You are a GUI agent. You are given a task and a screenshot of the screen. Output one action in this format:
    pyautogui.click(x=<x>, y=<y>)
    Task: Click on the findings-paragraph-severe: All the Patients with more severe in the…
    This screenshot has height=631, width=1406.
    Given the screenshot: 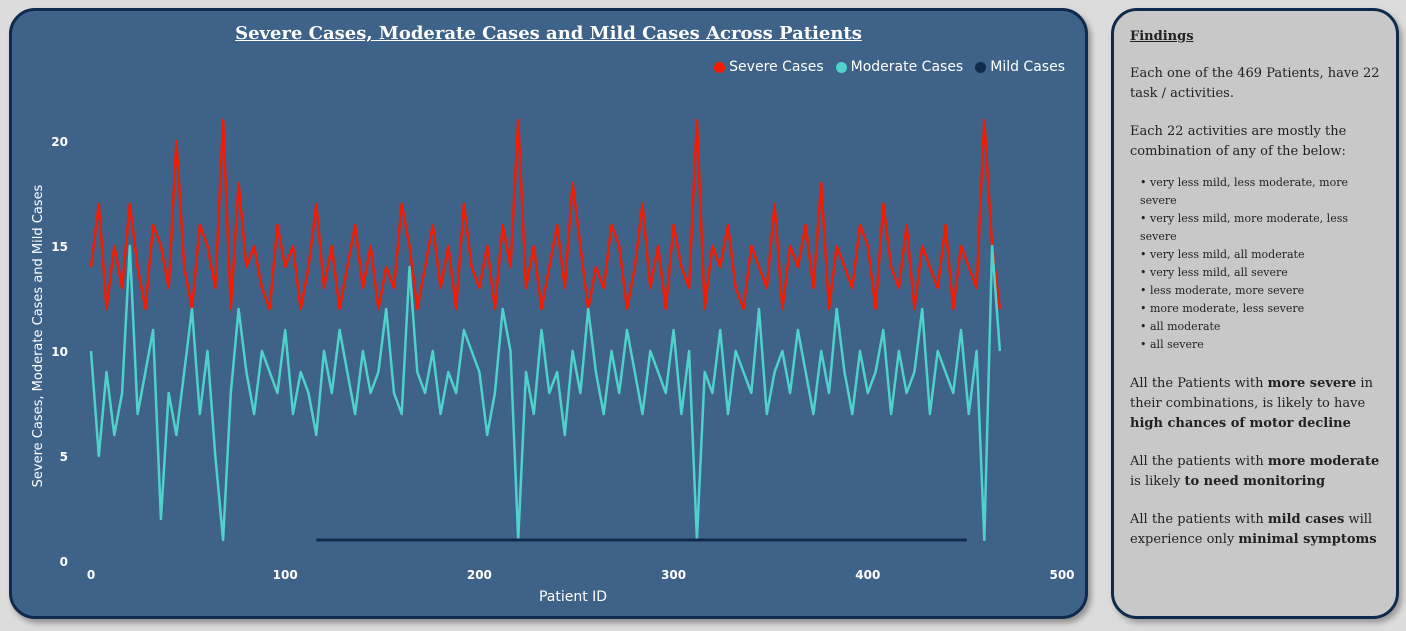 What is the action you would take?
    pyautogui.click(x=1255, y=404)
    